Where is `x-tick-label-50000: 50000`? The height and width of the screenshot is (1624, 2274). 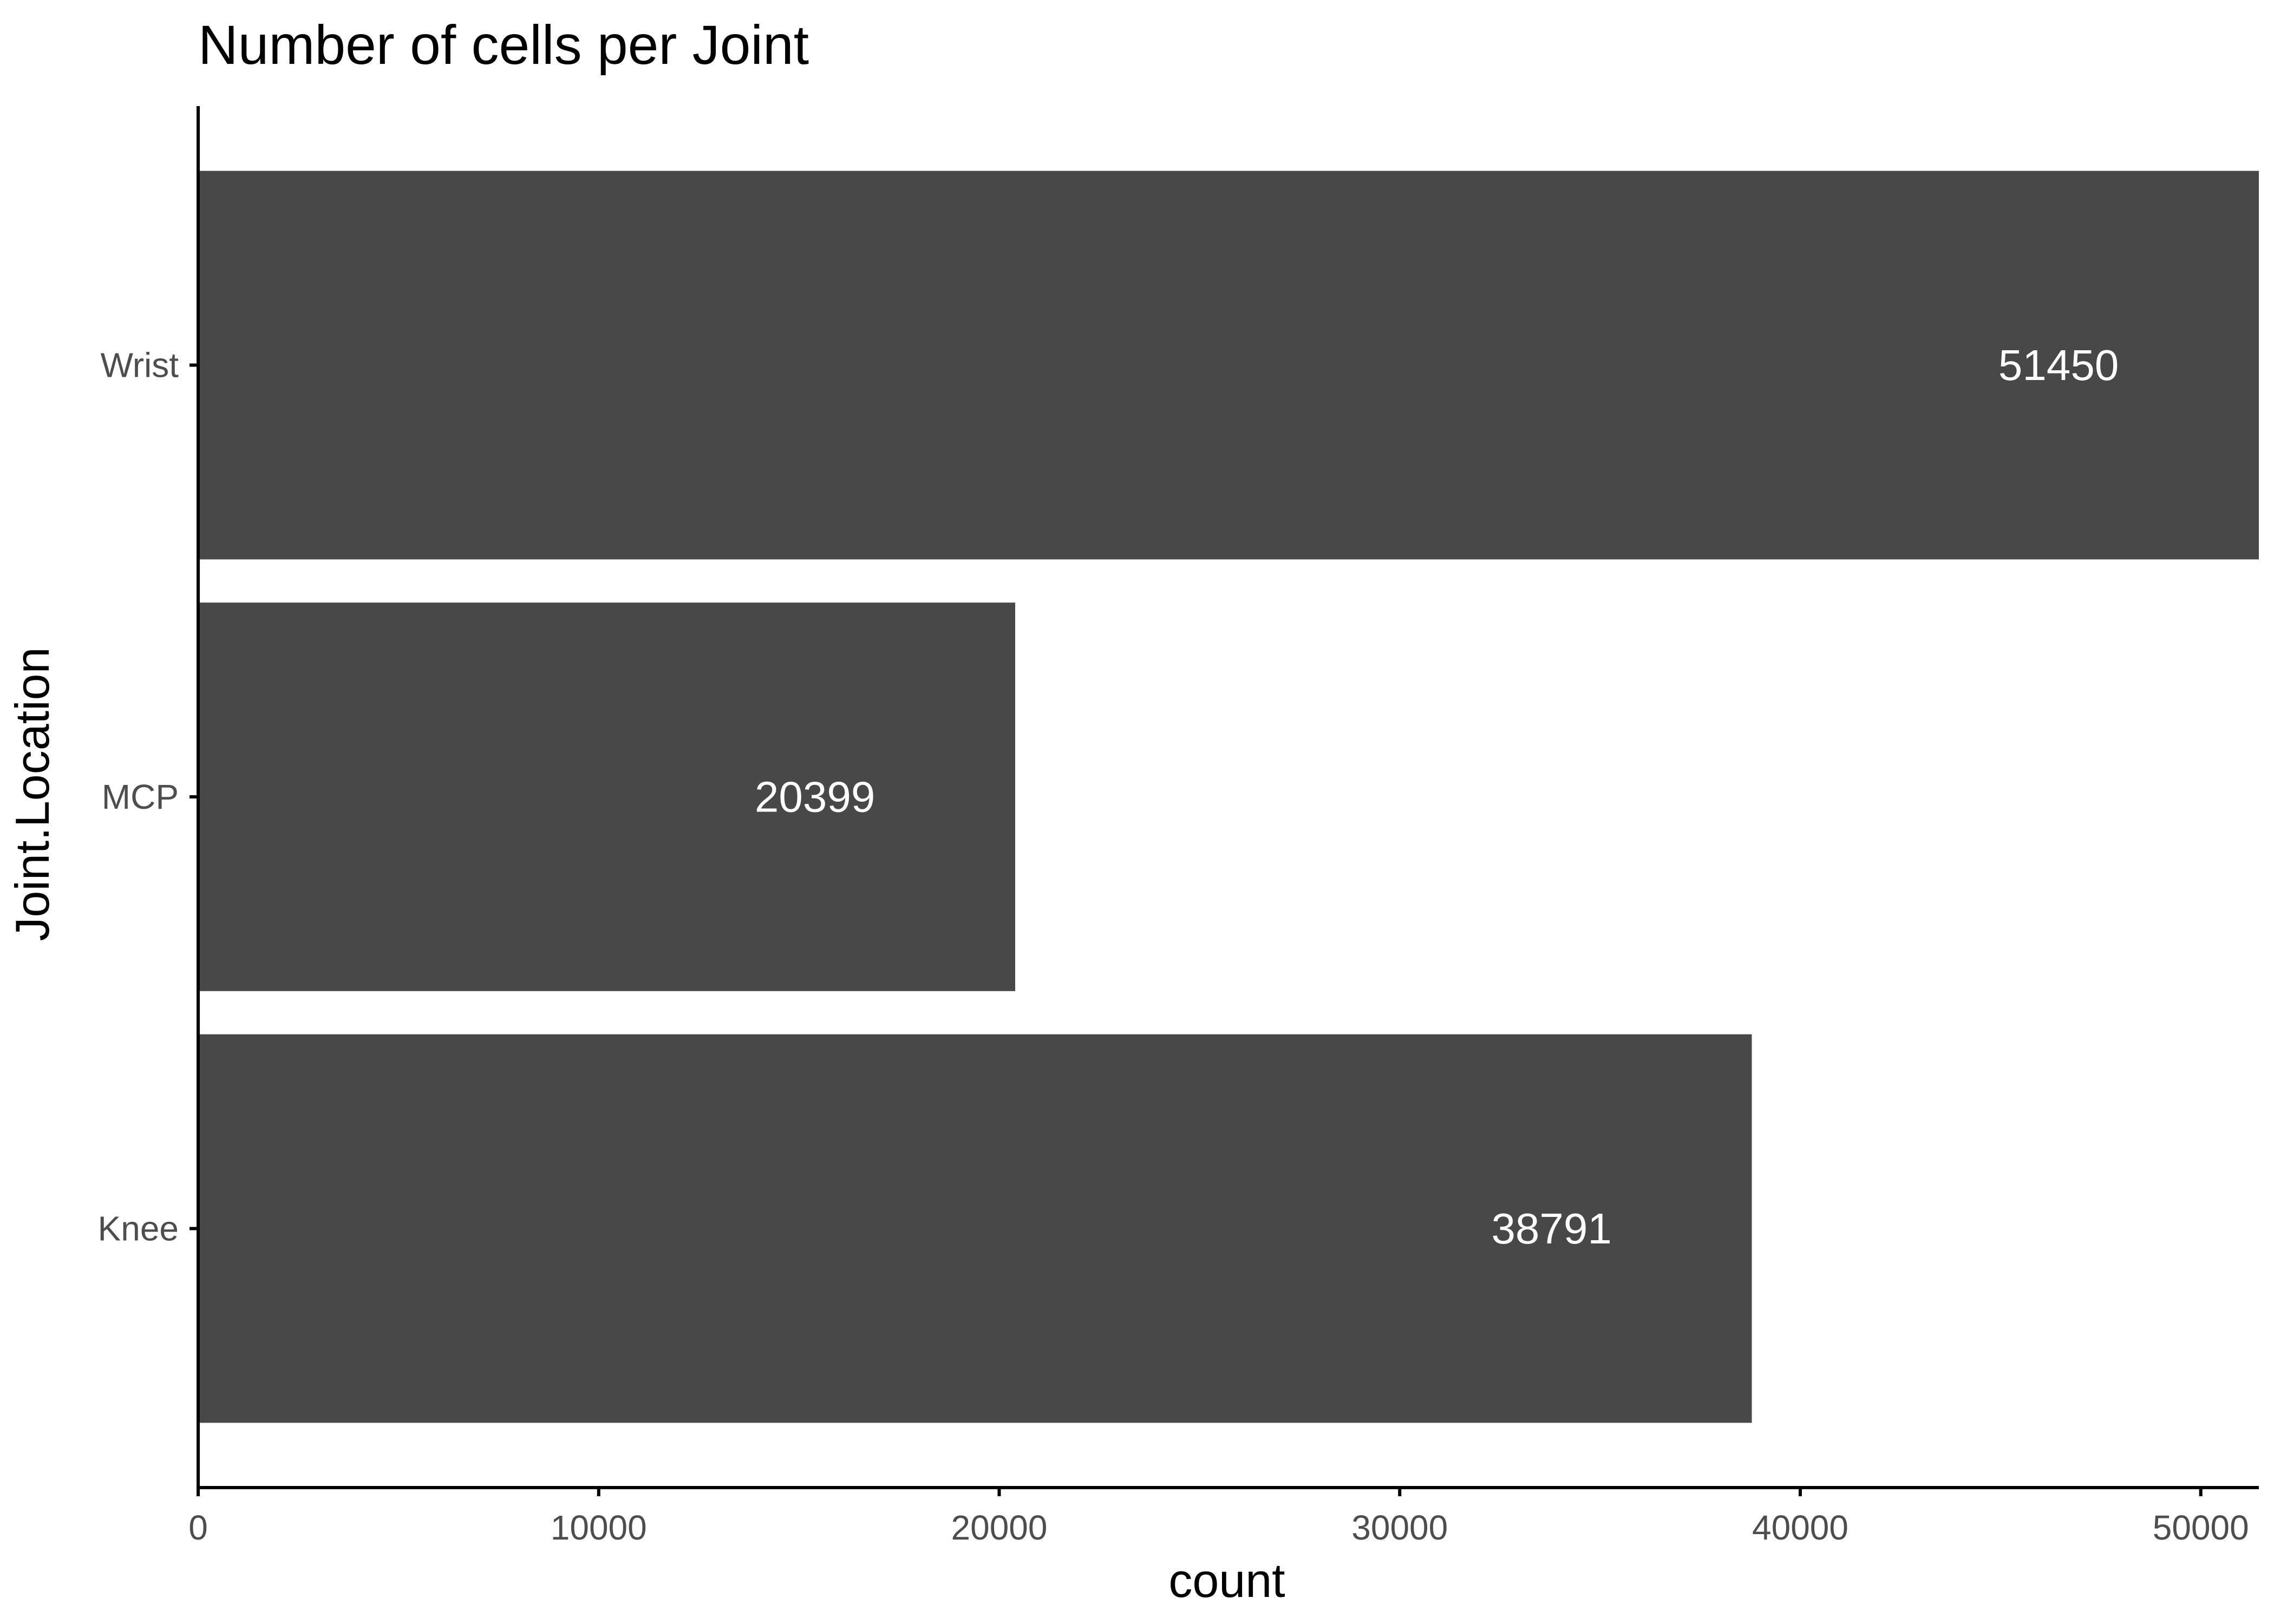
x-tick-label-50000: 50000 is located at coordinates (2201, 1527).